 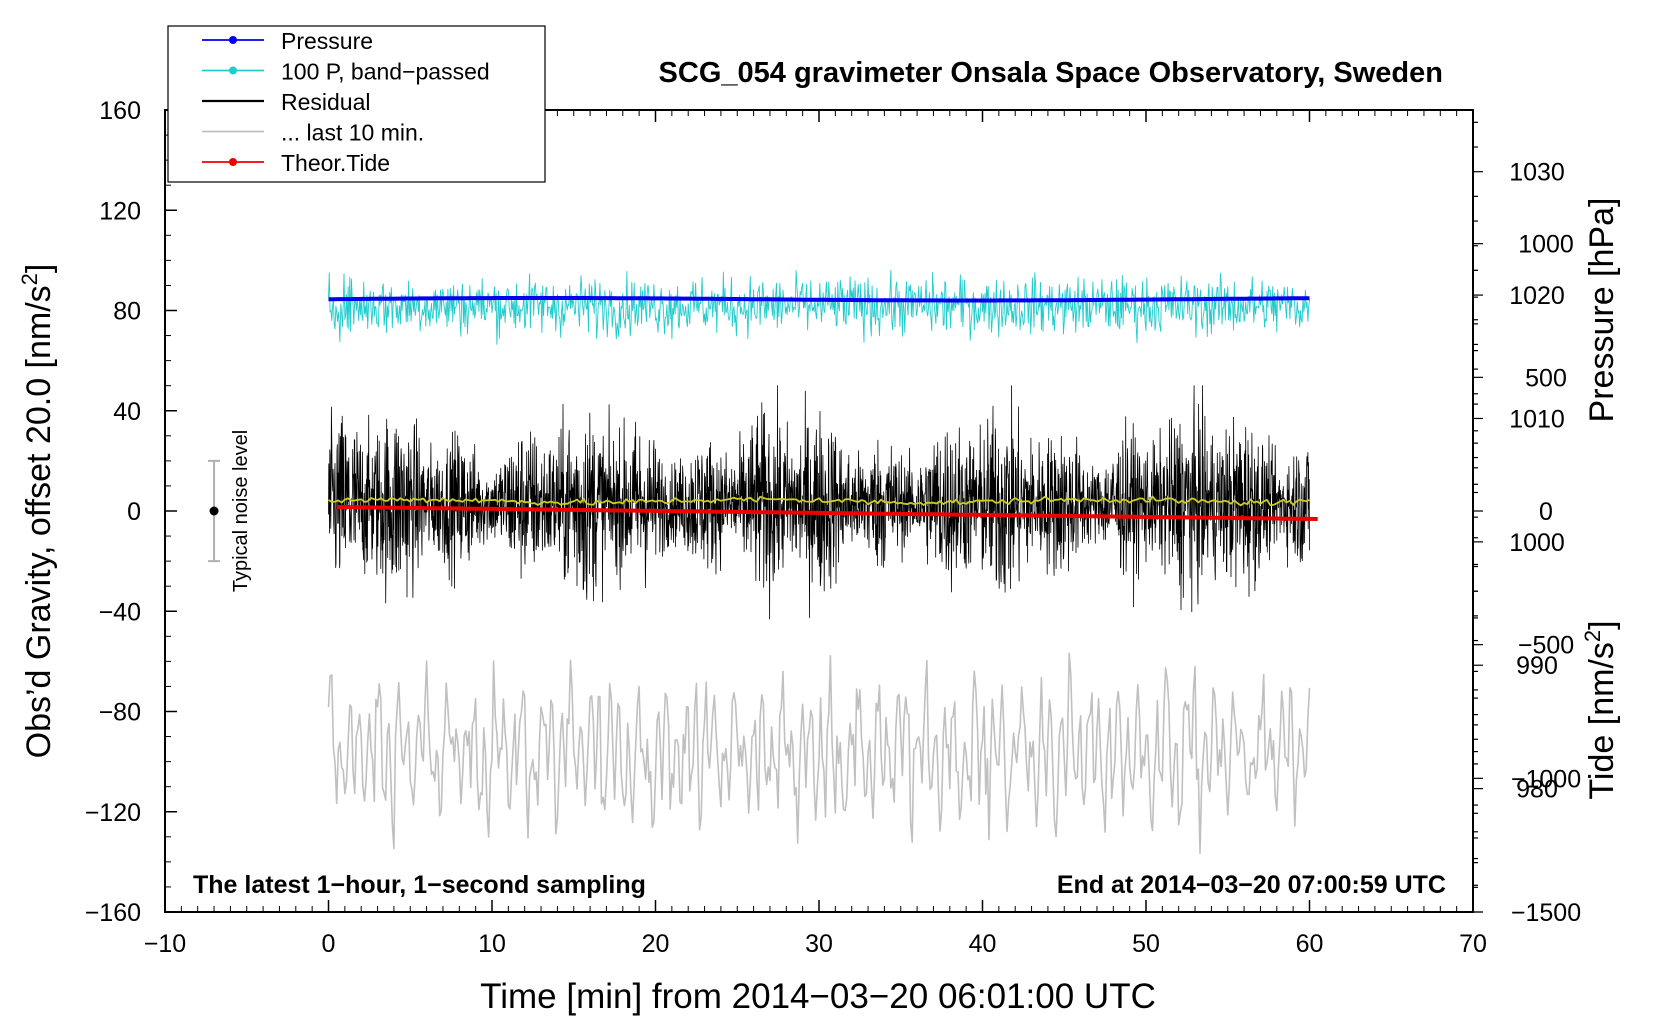 What do you see at coordinates (37, 511) in the screenshot?
I see `y-axis-left-label: Obs’d Gravity, offset 20.0 [nm/s2]` at bounding box center [37, 511].